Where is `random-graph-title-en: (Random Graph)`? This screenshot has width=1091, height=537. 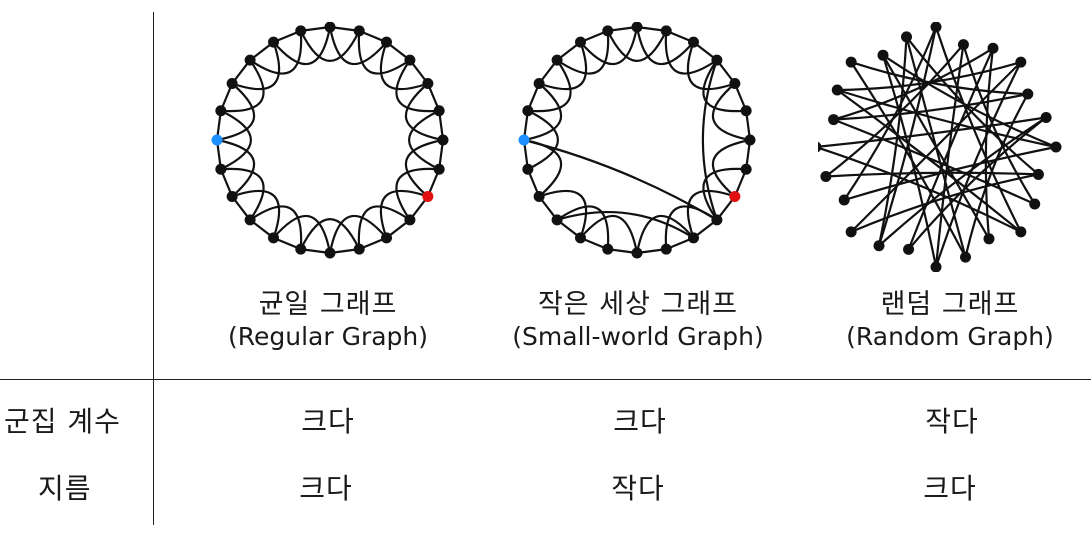
random-graph-title-en: (Random Graph) is located at coordinates (950, 336).